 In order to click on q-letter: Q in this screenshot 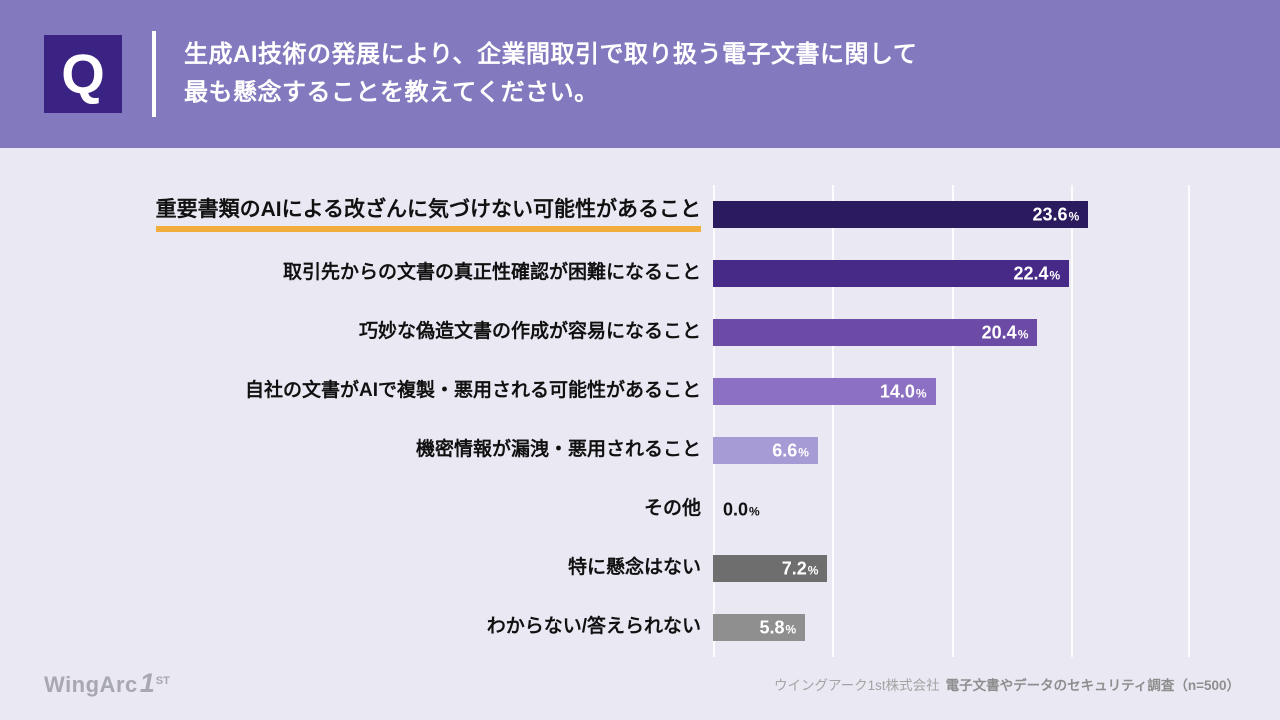, I will do `click(83, 73)`.